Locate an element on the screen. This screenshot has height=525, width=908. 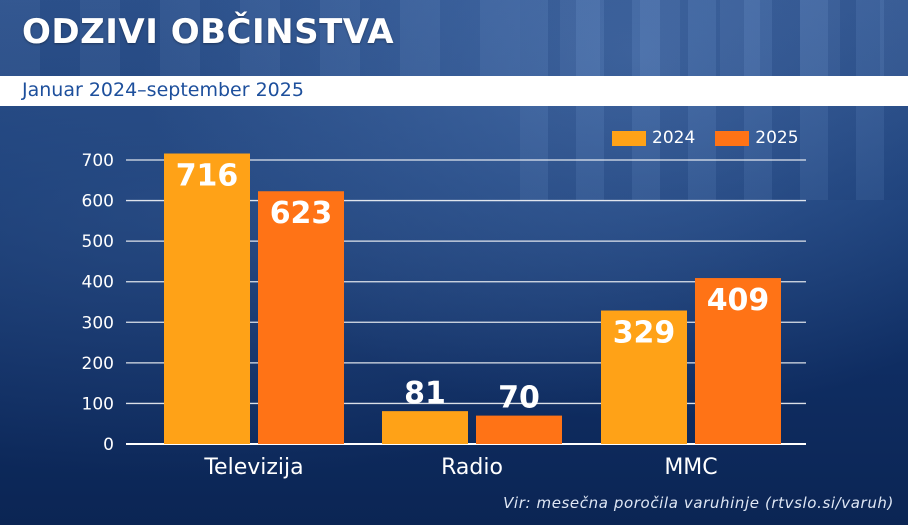
bar-2025-televizija is located at coordinates (301, 317).